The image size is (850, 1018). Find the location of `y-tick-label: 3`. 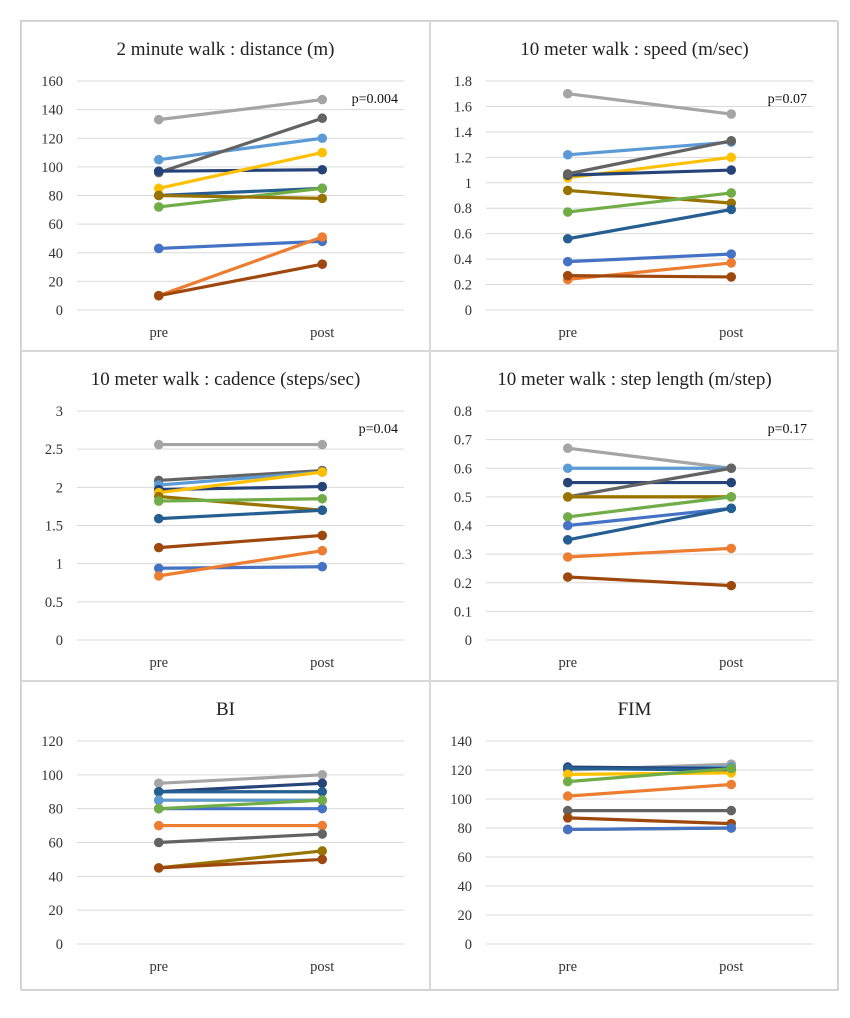

y-tick-label: 3 is located at coordinates (59, 412).